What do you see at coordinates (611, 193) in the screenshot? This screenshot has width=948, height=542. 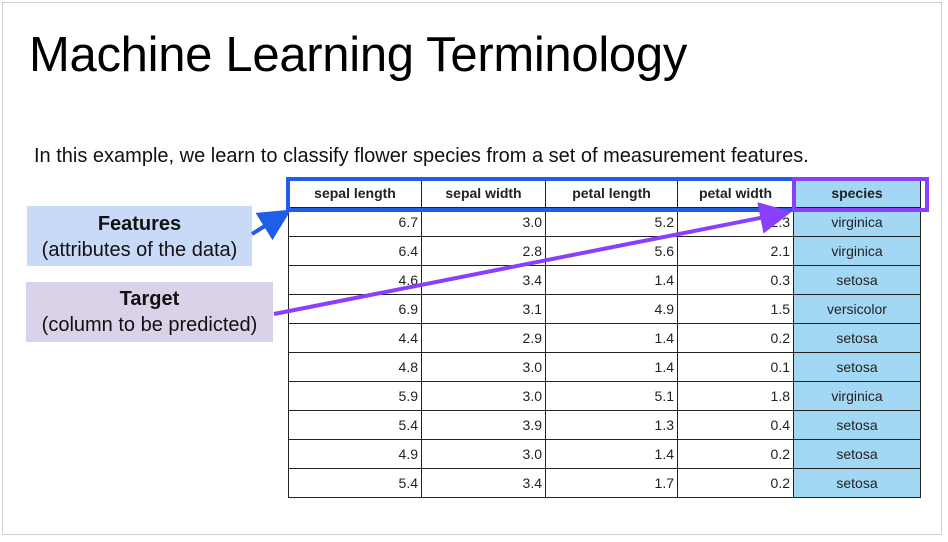 I see `header-petal-length: petal length` at bounding box center [611, 193].